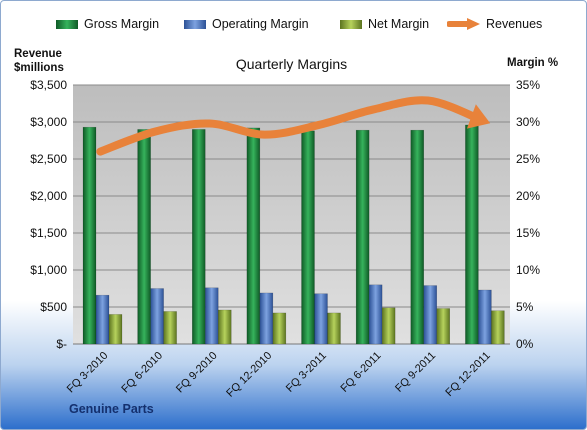  Describe the element at coordinates (415, 372) in the screenshot. I see `category-label: FQ 9-2011` at that location.